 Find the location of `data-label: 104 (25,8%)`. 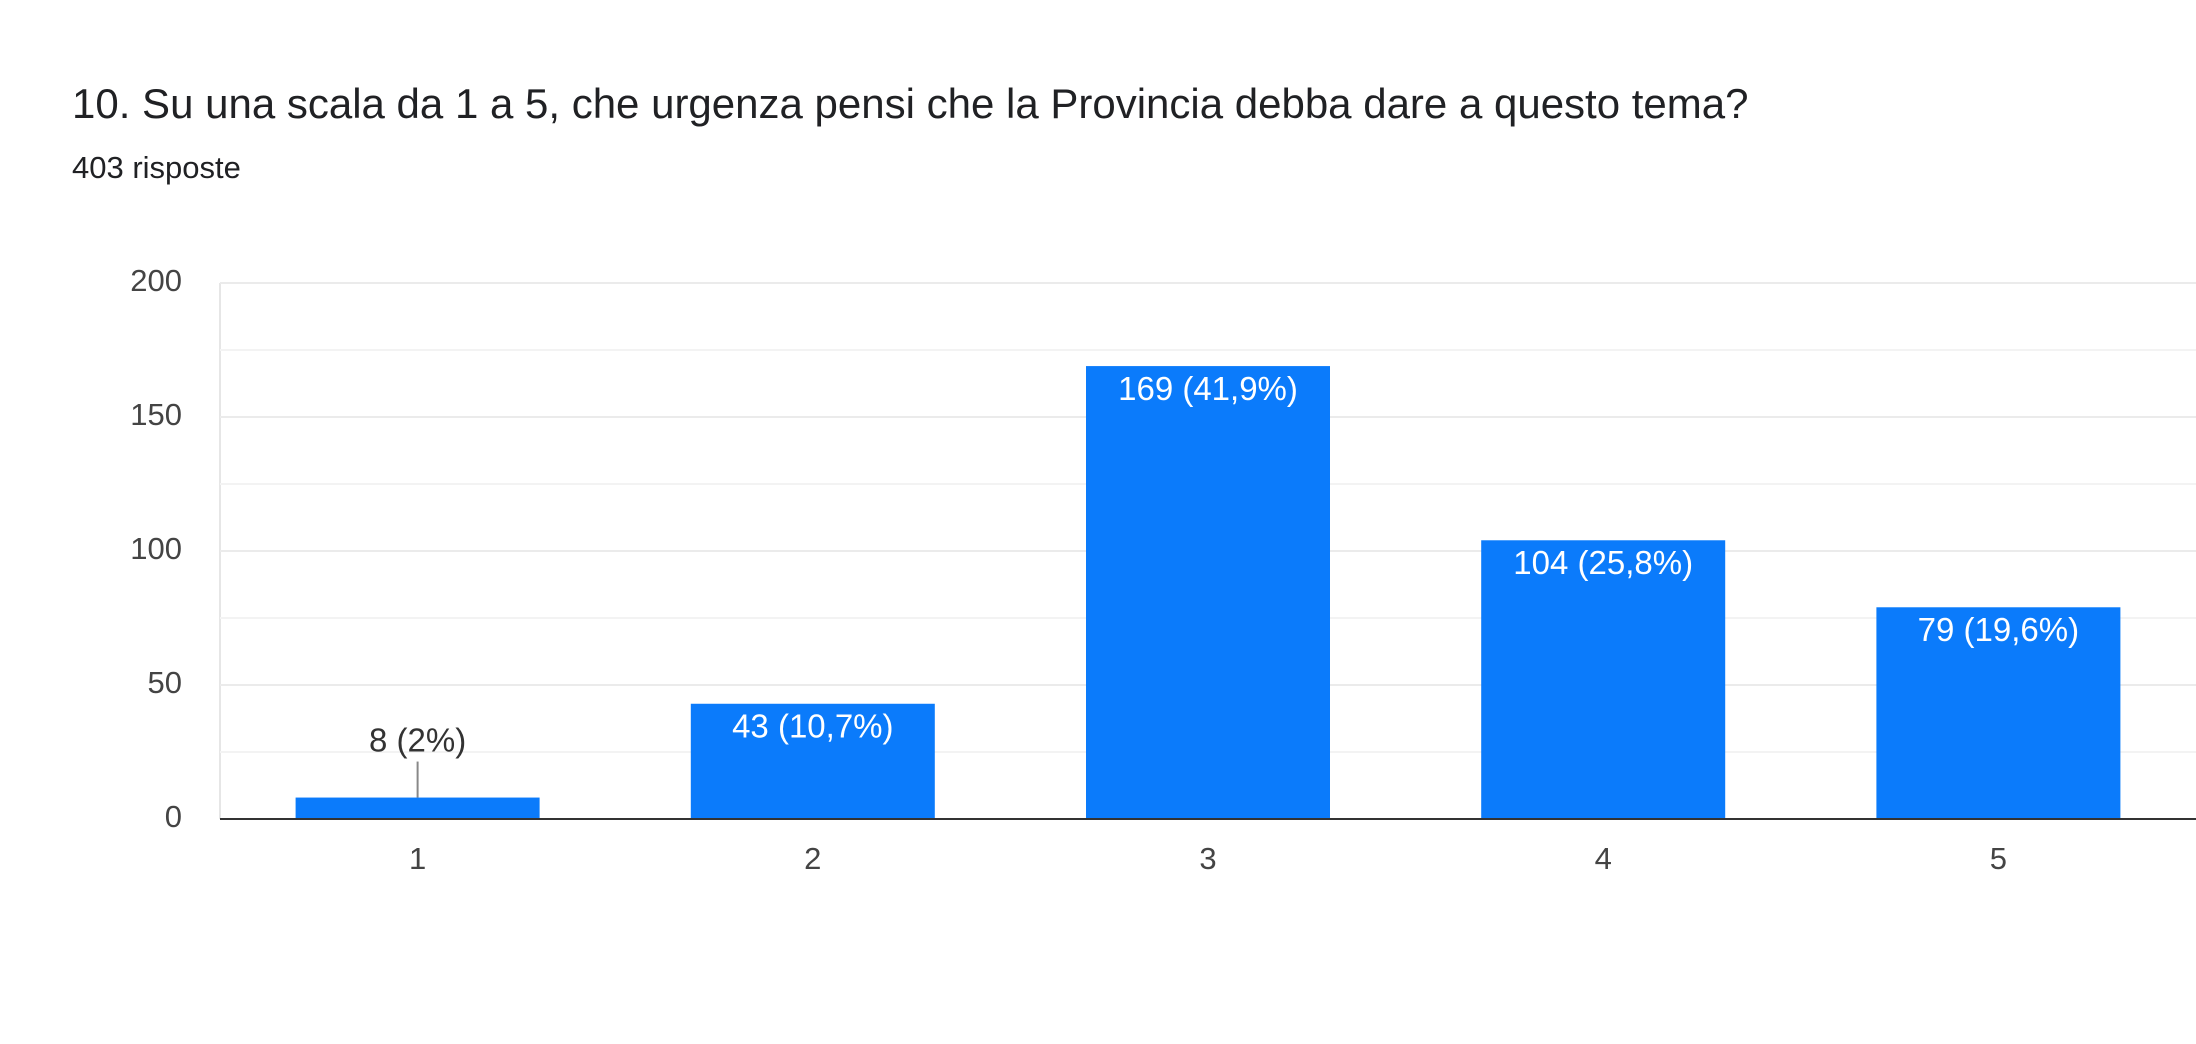

data-label: 104 (25,8%) is located at coordinates (1603, 562).